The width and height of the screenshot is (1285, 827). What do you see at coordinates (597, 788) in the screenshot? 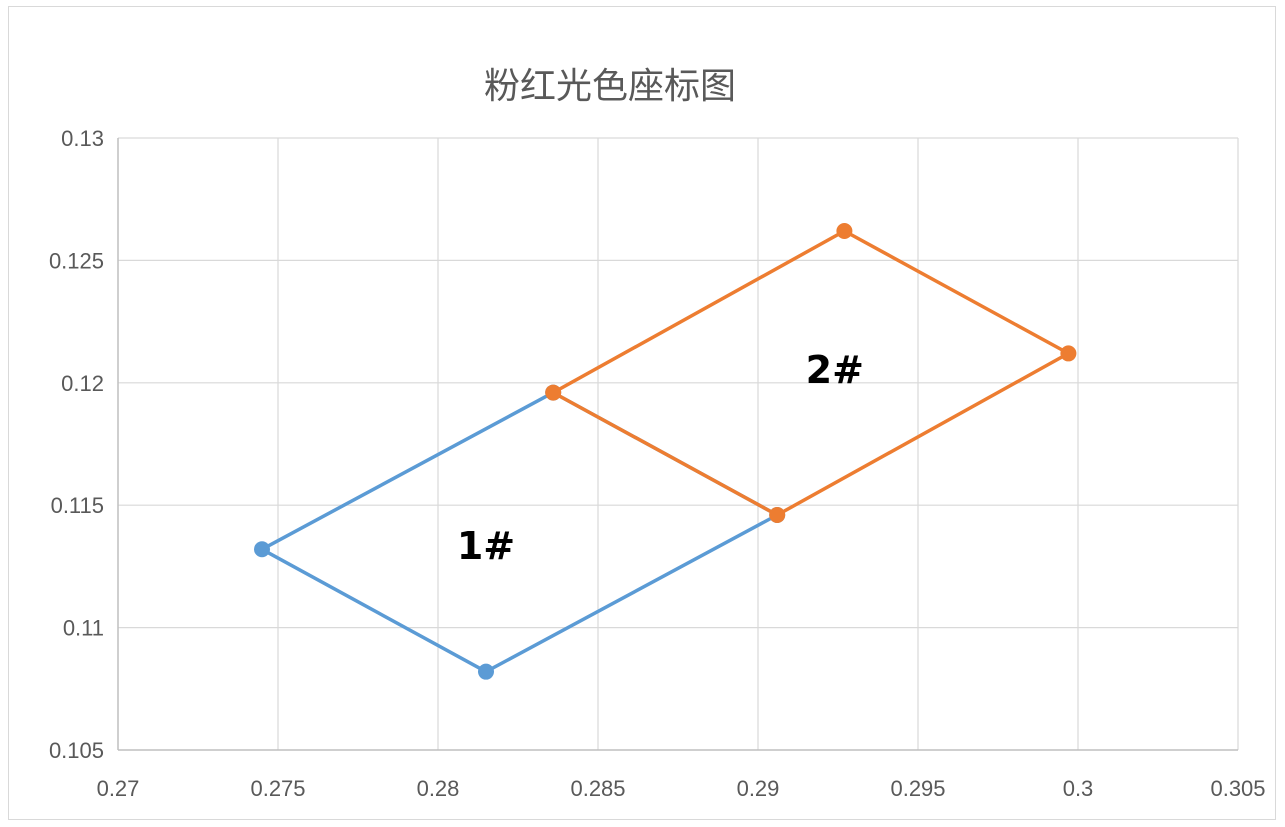
I see `x-tick-label: 0.285` at bounding box center [597, 788].